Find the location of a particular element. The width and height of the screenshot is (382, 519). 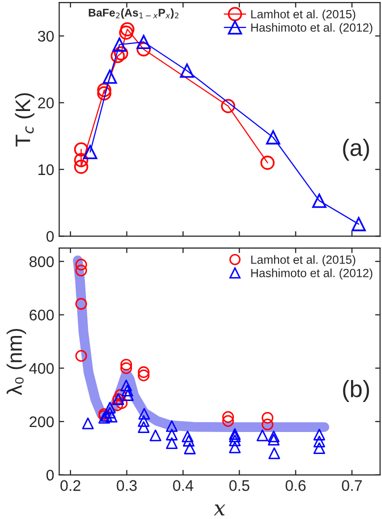

y-tick-label: 30 is located at coordinates (46, 36).